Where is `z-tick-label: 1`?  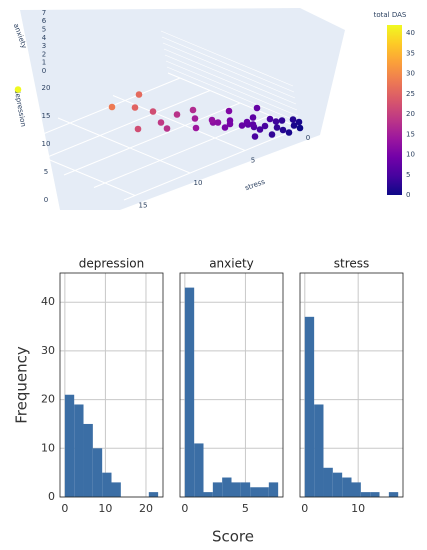
z-tick-label: 1 is located at coordinates (44, 63).